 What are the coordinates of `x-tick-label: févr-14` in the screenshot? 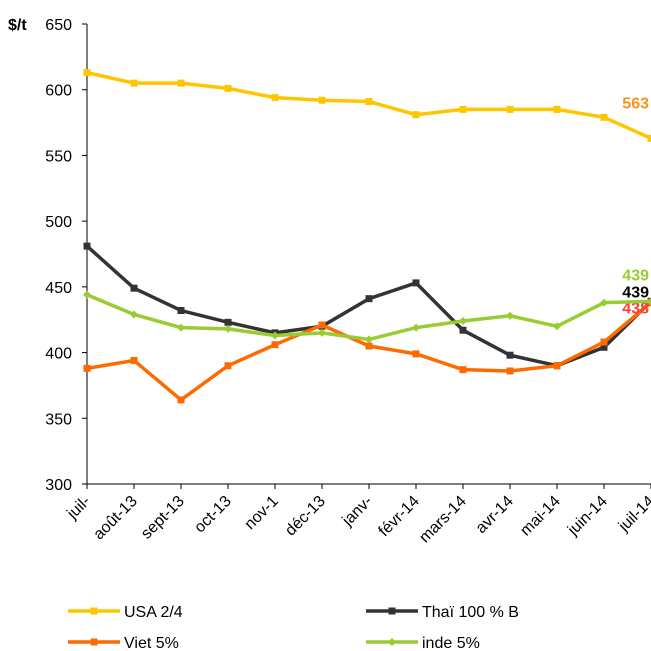 It's located at (399, 516).